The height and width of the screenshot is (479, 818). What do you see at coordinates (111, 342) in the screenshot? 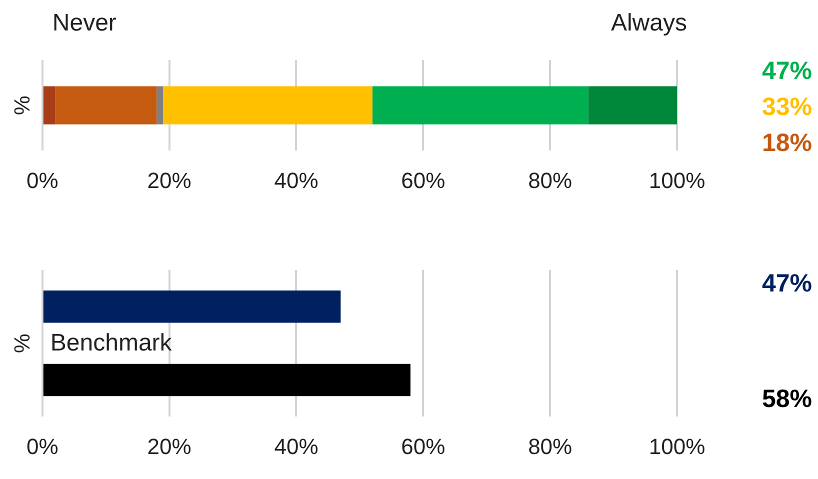
I see `annotation: Benchmark` at bounding box center [111, 342].